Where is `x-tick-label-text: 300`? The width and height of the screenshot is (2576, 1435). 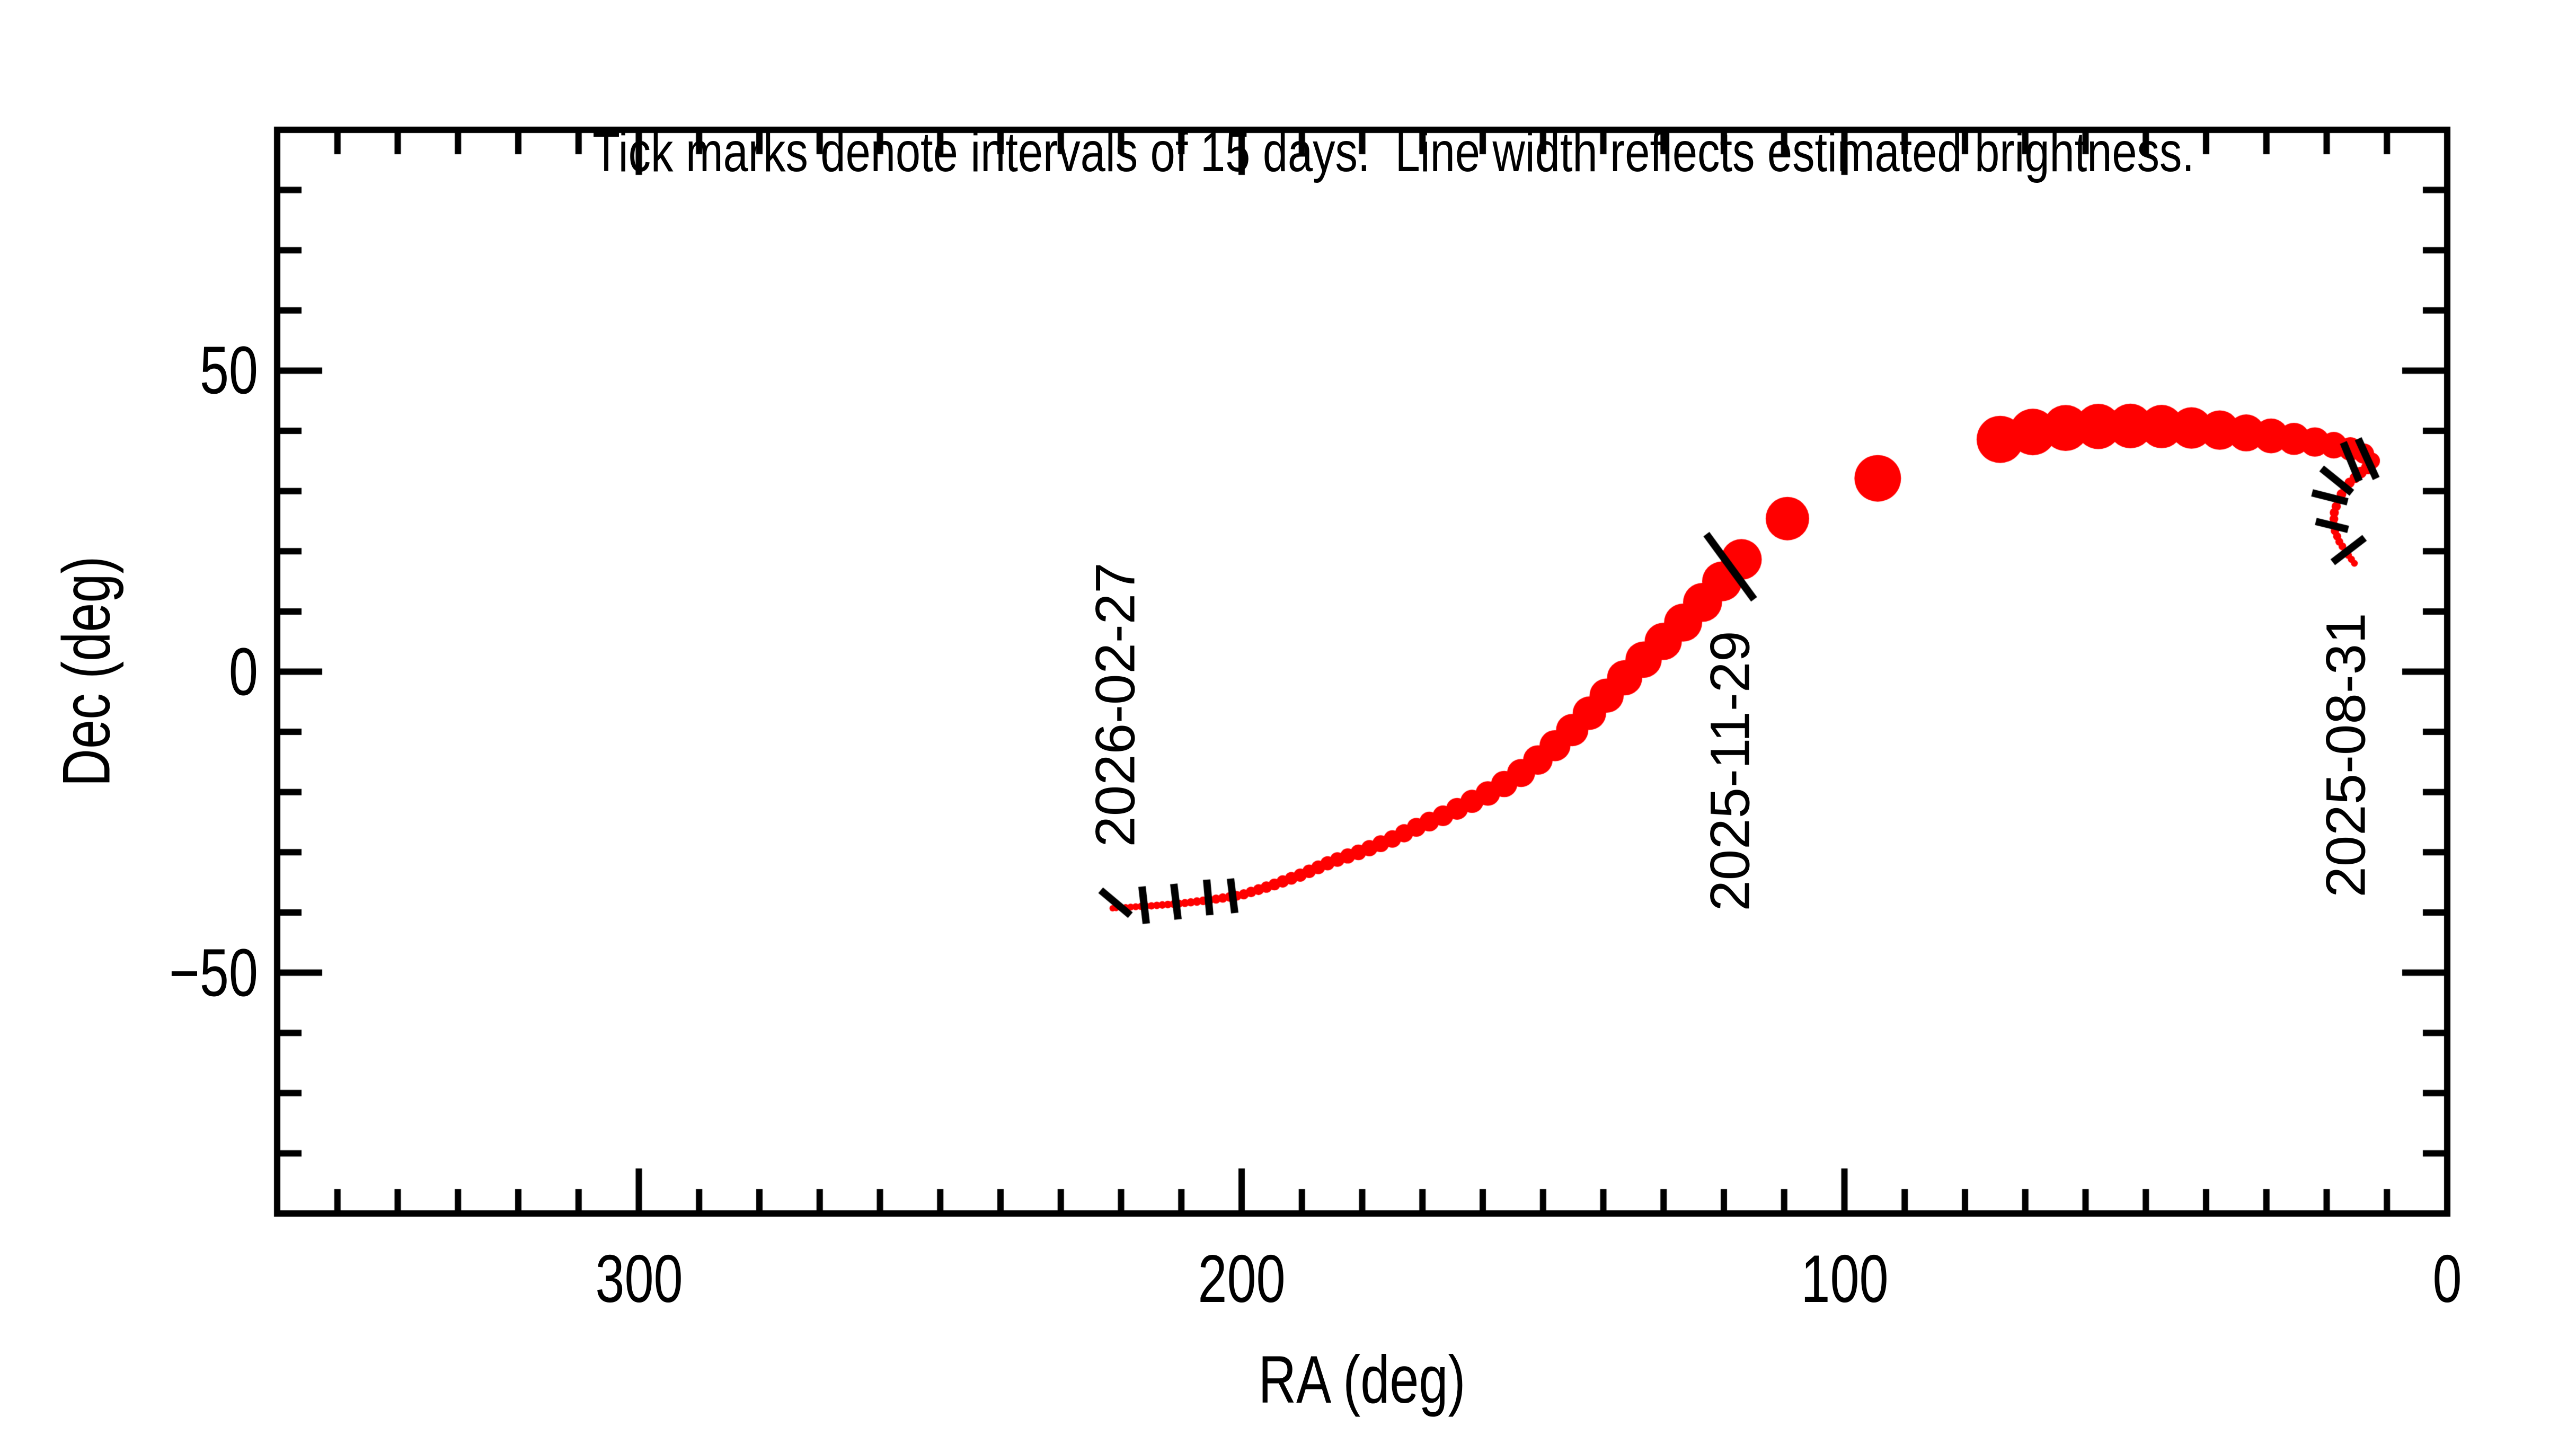 x-tick-label-text: 300 is located at coordinates (639, 1278).